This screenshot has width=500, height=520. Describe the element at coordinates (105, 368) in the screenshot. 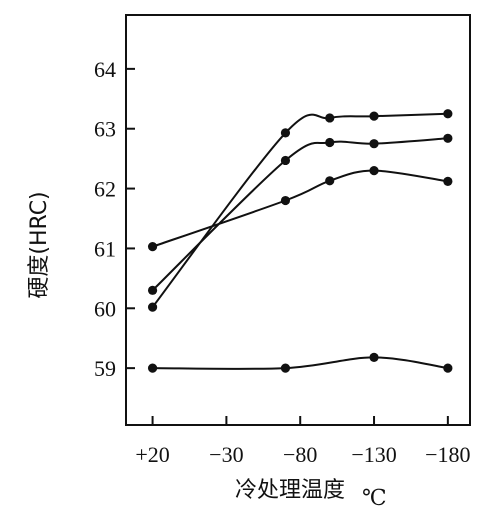

I see `y-tick-label: 59` at that location.